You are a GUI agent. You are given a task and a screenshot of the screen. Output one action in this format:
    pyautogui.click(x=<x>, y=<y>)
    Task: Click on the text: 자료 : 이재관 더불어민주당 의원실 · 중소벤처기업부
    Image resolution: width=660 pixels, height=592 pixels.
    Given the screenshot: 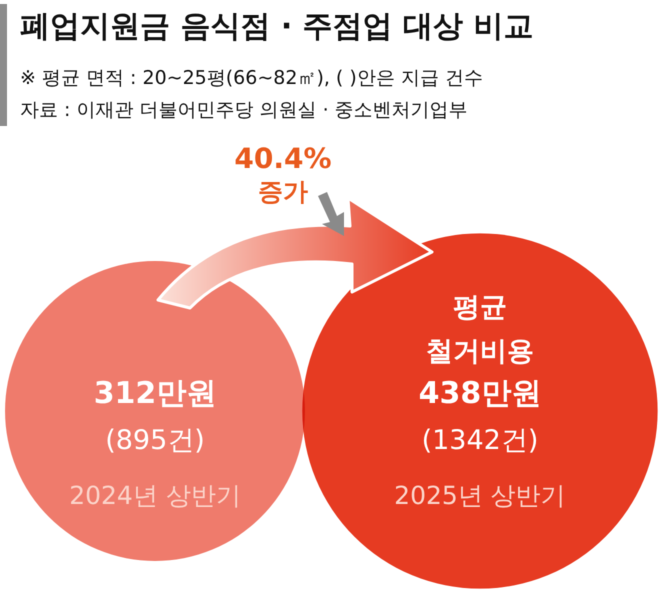 What is the action you would take?
    pyautogui.click(x=244, y=110)
    